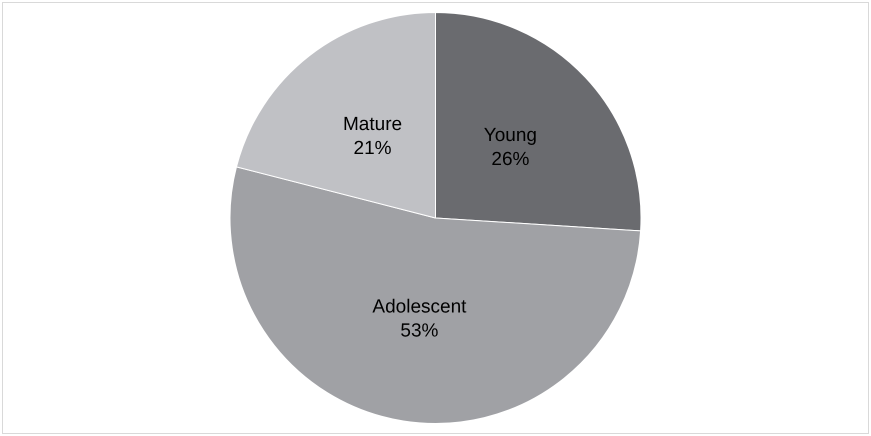 The width and height of the screenshot is (871, 436). Describe the element at coordinates (420, 307) in the screenshot. I see `slice-label: Adolescent` at that location.